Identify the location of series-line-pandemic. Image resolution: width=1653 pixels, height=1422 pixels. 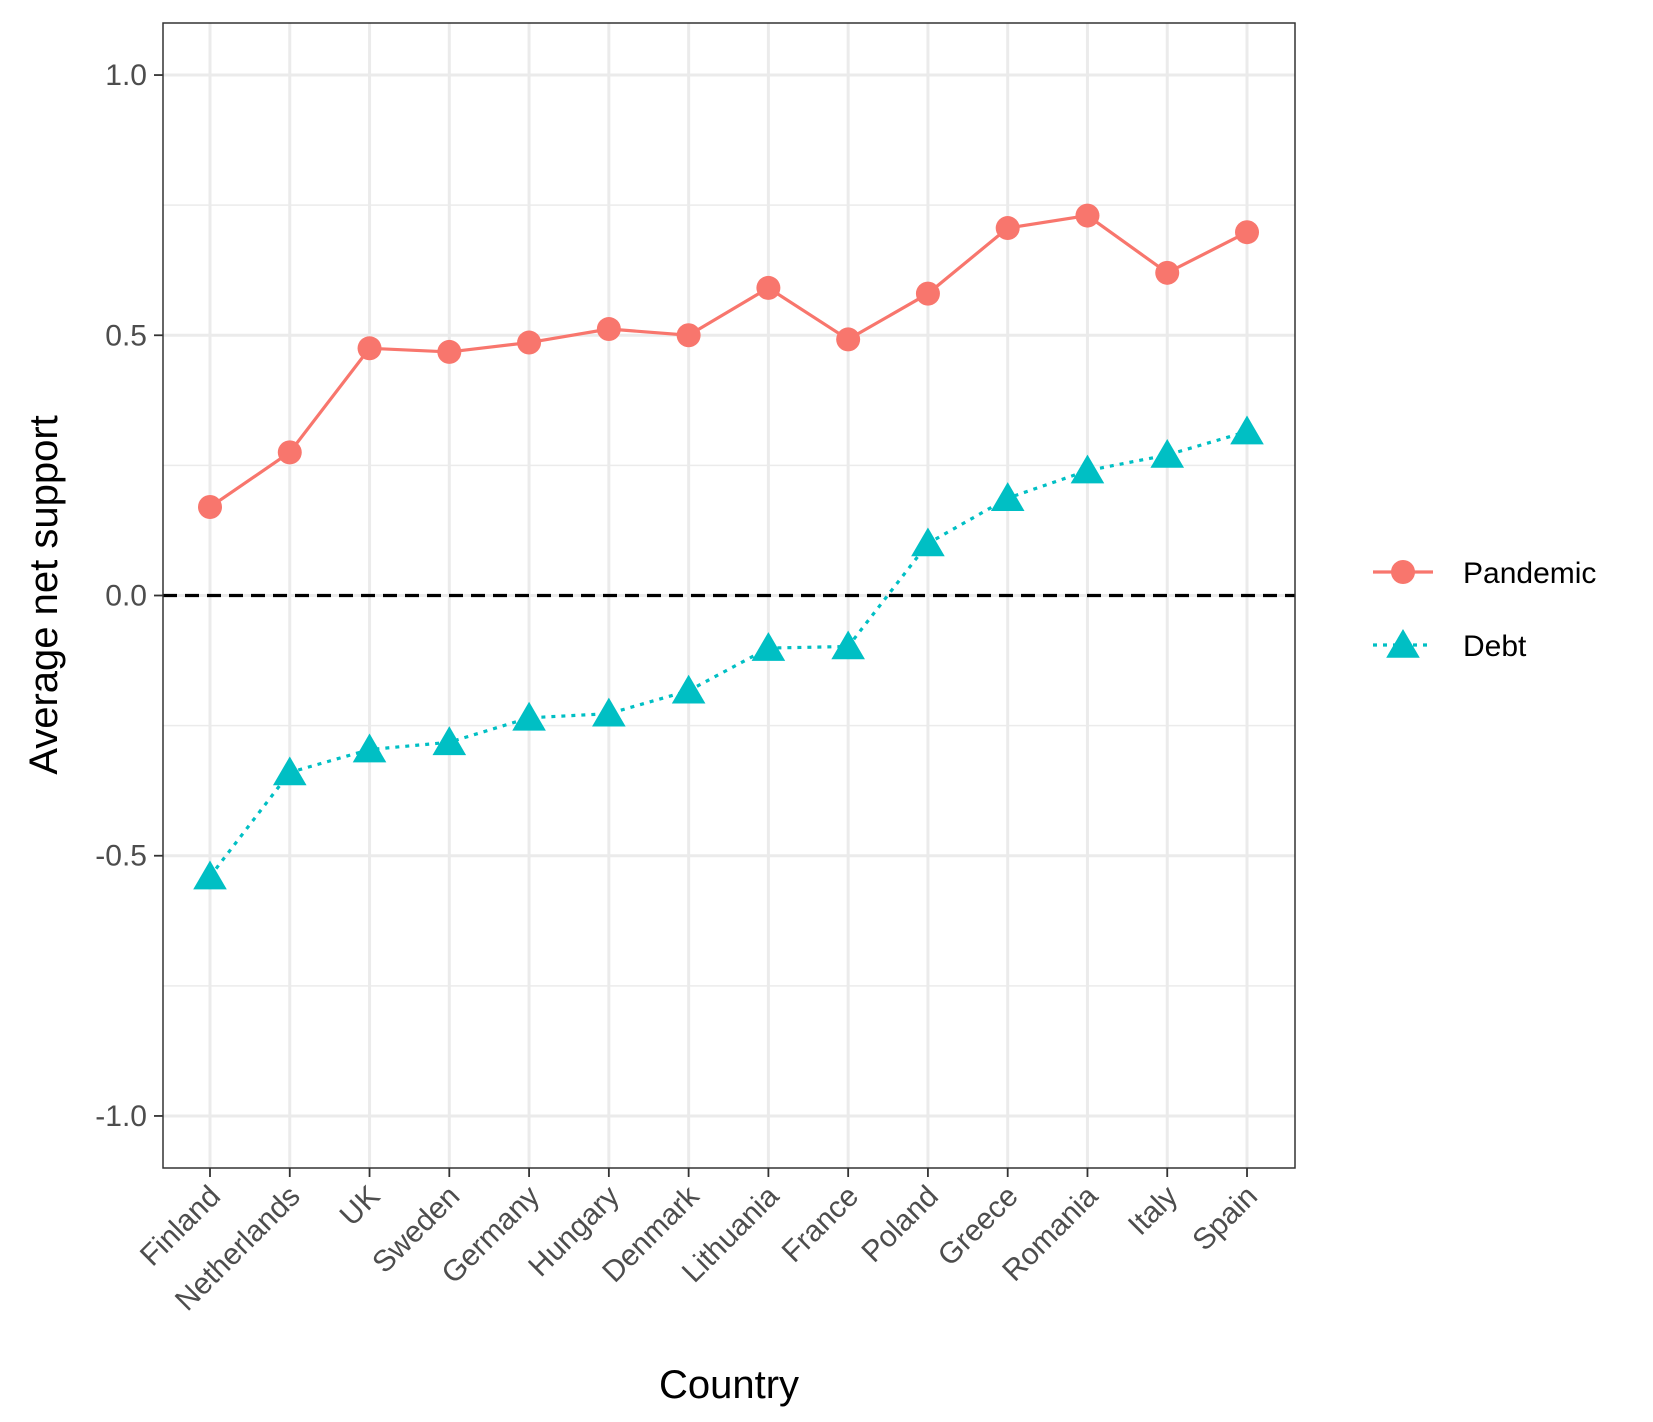
(728, 361).